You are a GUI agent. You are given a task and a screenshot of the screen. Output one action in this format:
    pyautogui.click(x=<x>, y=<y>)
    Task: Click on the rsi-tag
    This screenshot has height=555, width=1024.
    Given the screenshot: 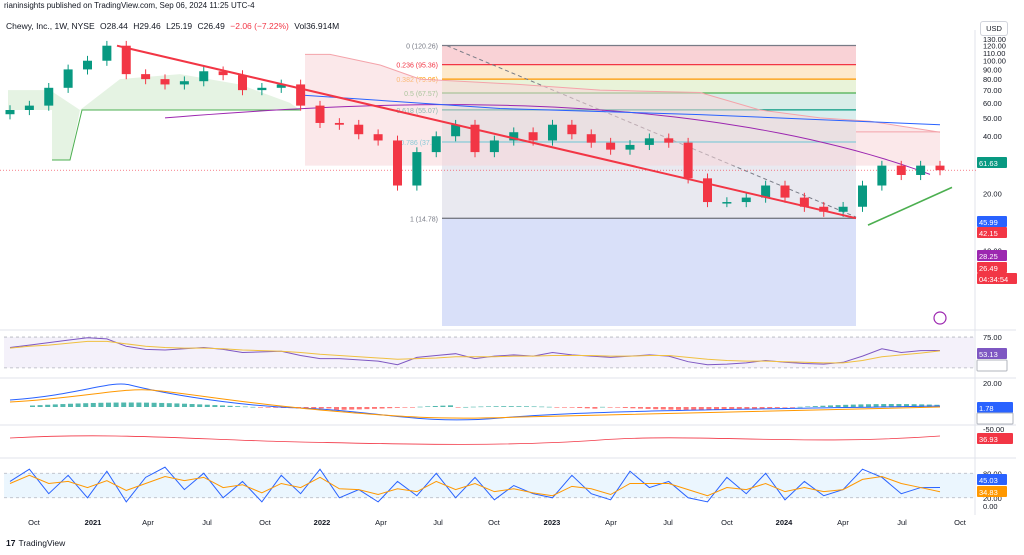 What is the action you would take?
    pyautogui.click(x=992, y=365)
    